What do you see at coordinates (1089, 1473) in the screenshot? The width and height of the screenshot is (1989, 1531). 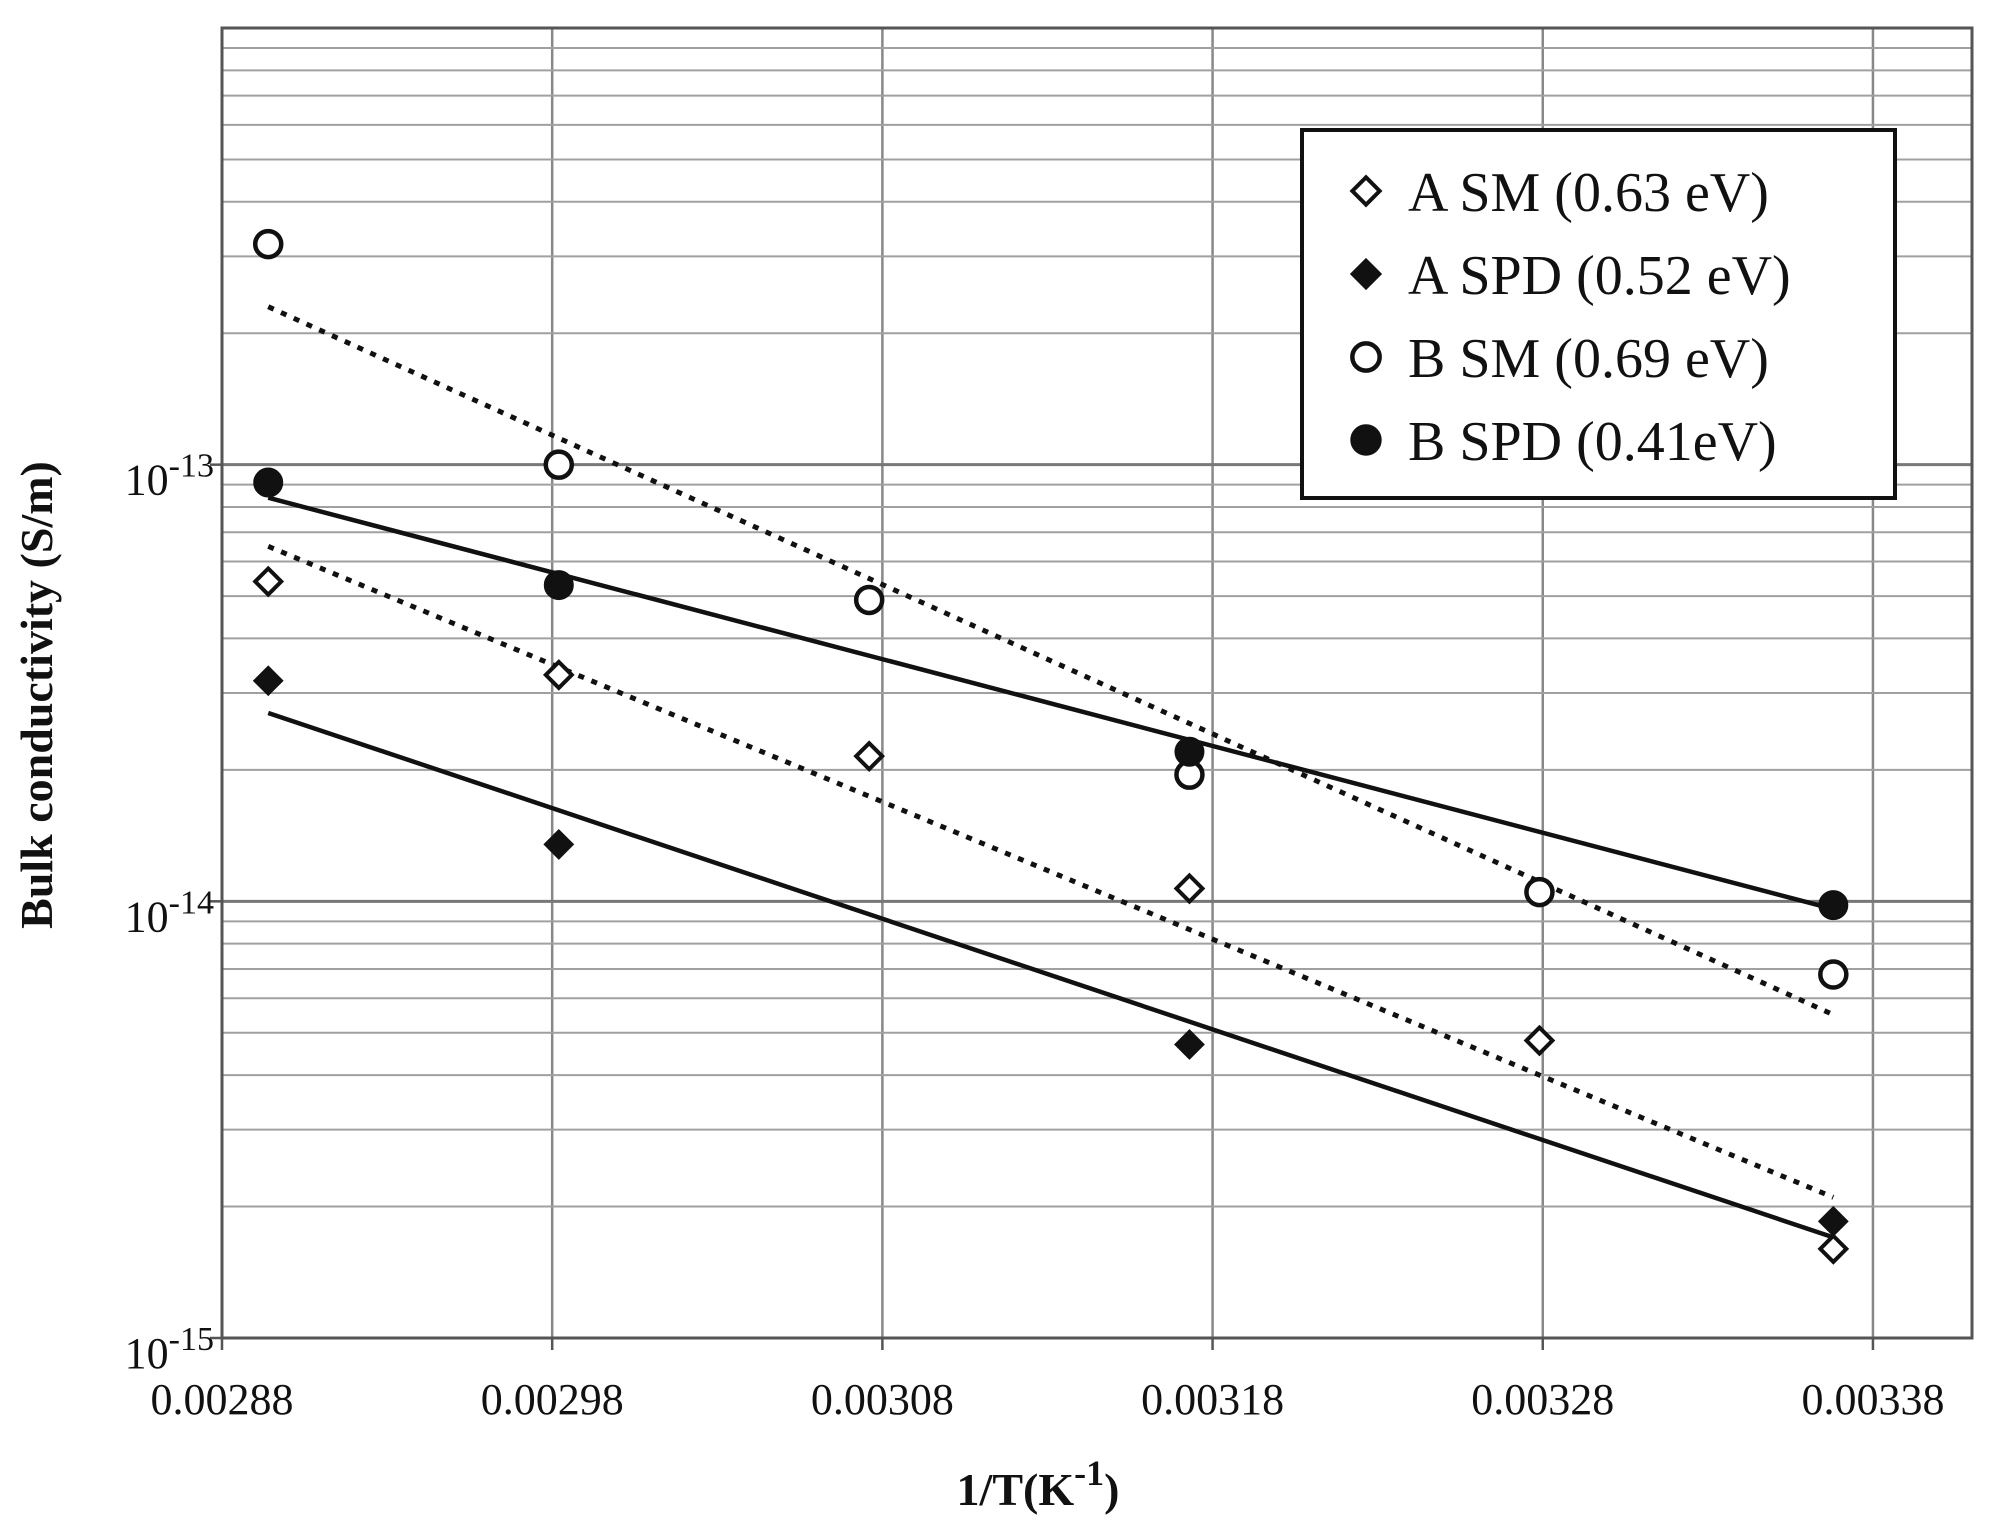 I see `x-axis-label-exponent: -1` at bounding box center [1089, 1473].